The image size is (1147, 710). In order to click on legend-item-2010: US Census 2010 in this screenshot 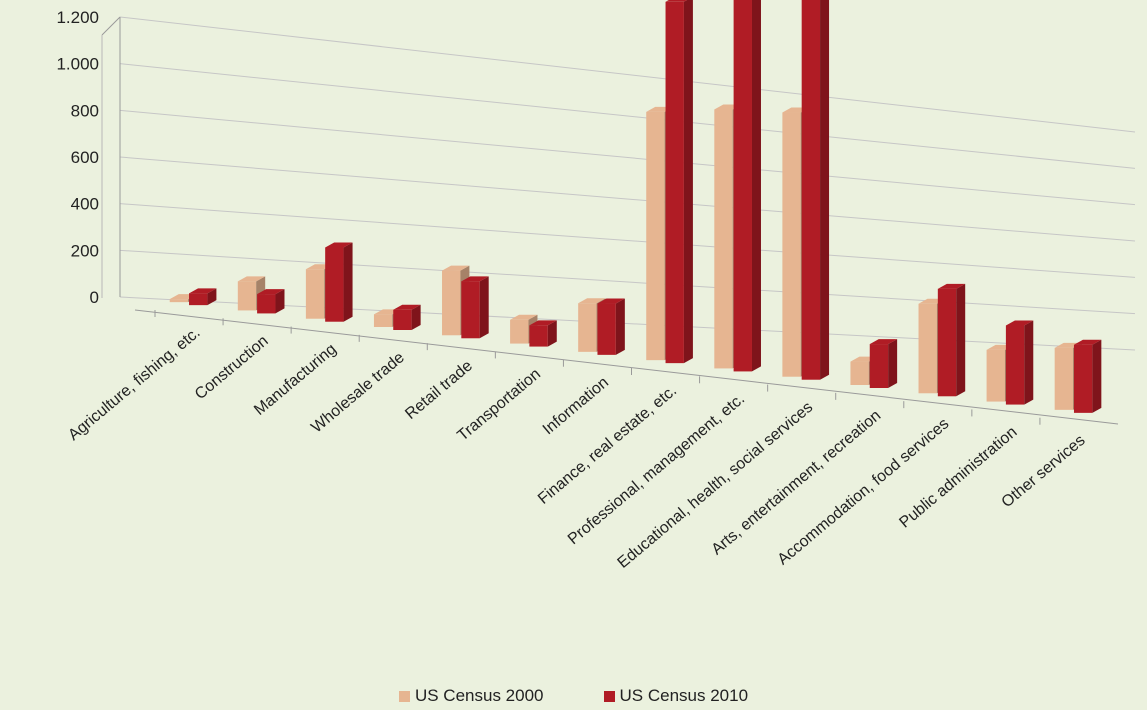, I will do `click(676, 696)`.